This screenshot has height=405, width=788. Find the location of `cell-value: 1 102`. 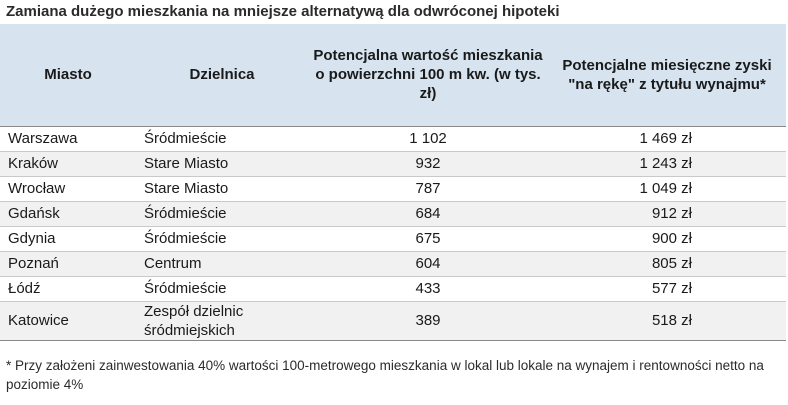

cell-value: 1 102 is located at coordinates (428, 139).